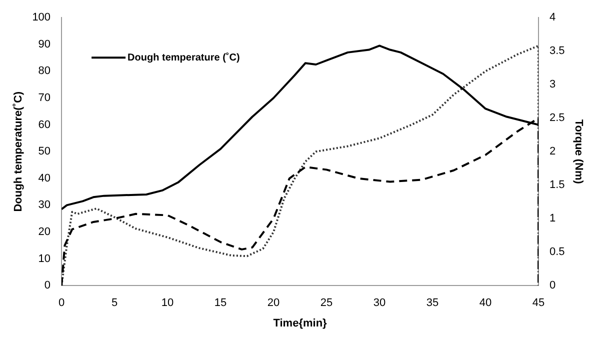  What do you see at coordinates (557, 51) in the screenshot?
I see `y2-tick-label: 3.5` at bounding box center [557, 51].